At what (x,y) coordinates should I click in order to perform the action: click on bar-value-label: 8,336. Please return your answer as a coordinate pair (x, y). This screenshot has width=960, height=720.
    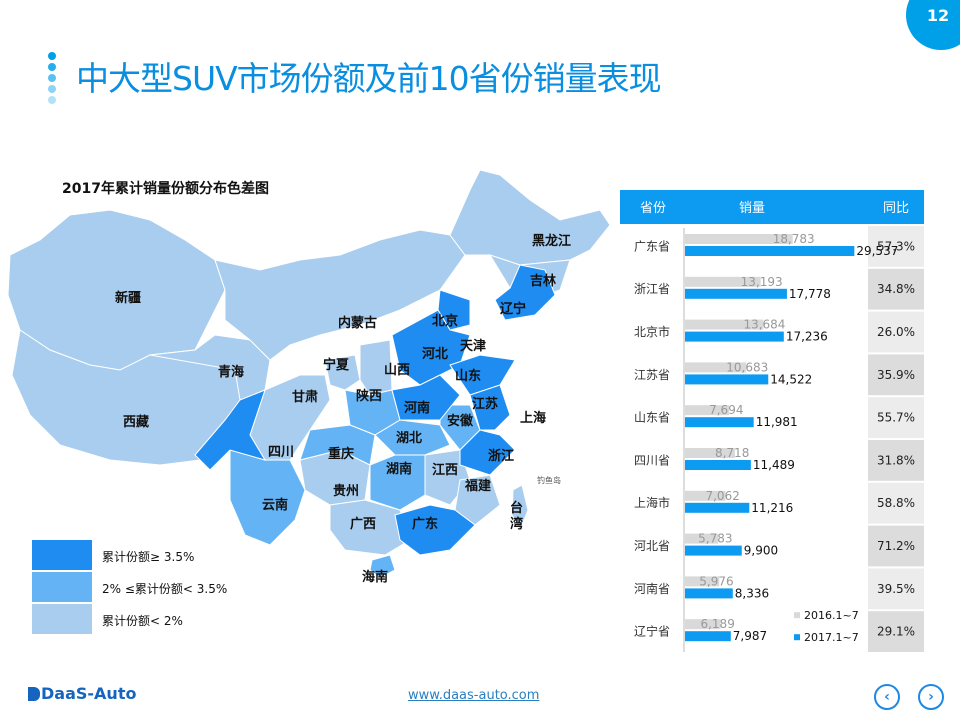
    Looking at the image, I should click on (752, 593).